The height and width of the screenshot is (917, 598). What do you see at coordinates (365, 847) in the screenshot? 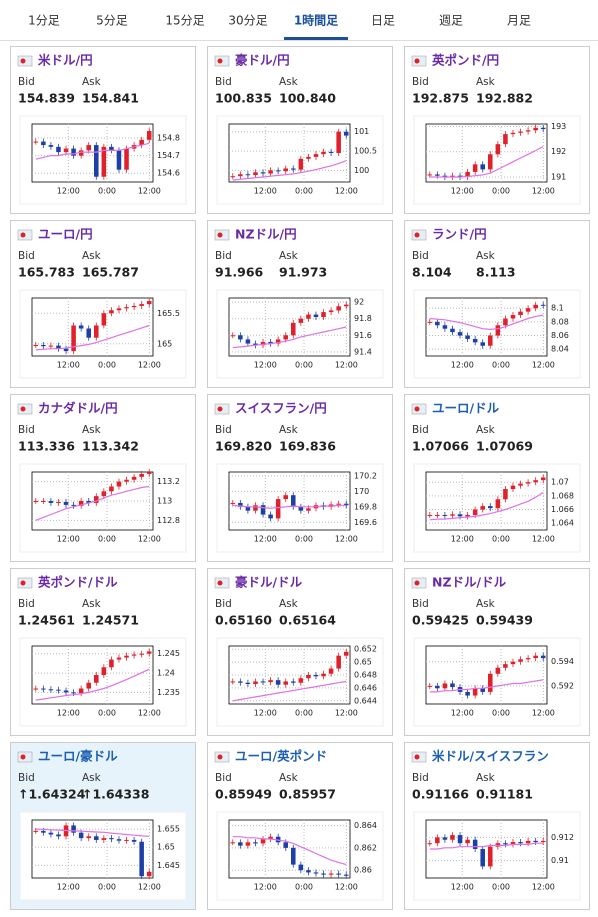
I see `y-tick-label: 0.862` at bounding box center [365, 847].